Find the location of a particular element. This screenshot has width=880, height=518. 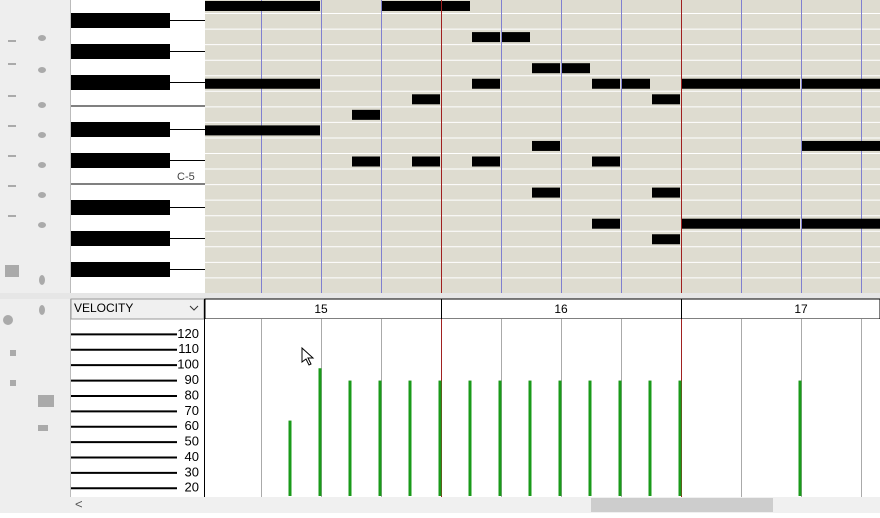

y-tick-label: 100 is located at coordinates (188, 364).